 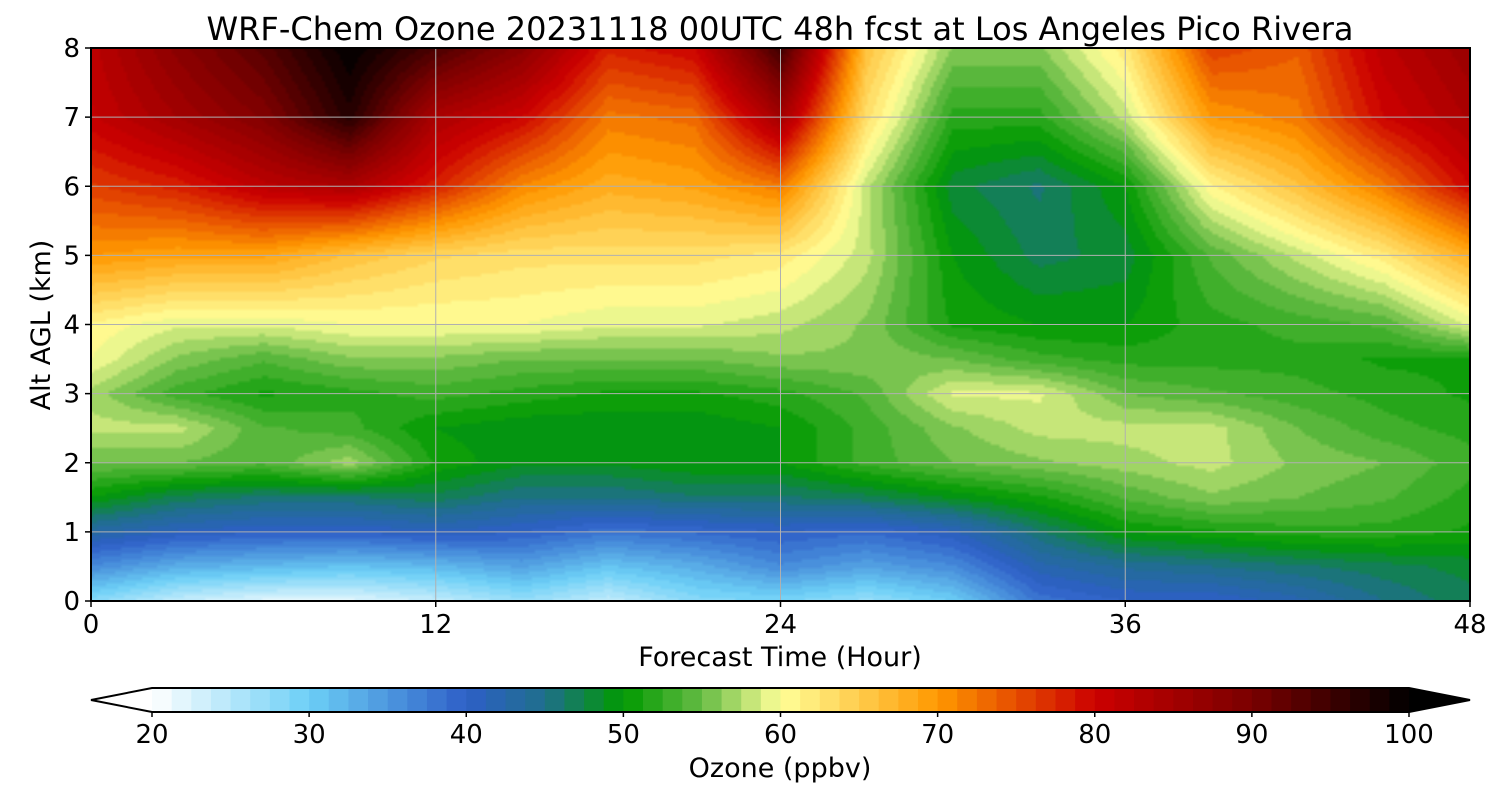 I want to click on colorbar-min-extend, so click(x=121, y=700).